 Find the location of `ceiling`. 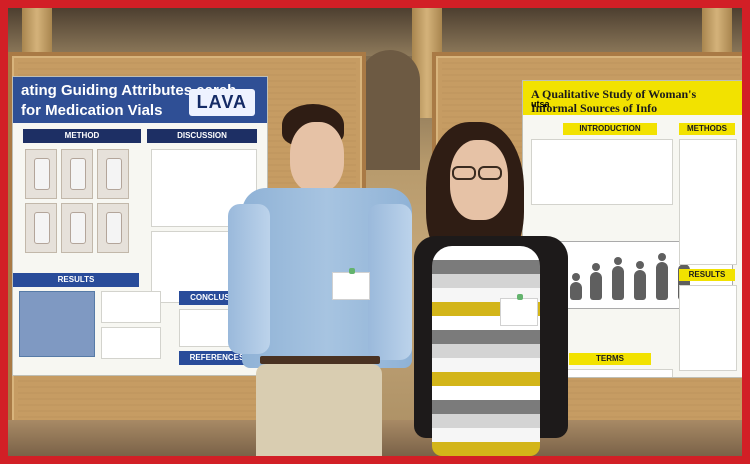

ceiling is located at coordinates (375, 32).